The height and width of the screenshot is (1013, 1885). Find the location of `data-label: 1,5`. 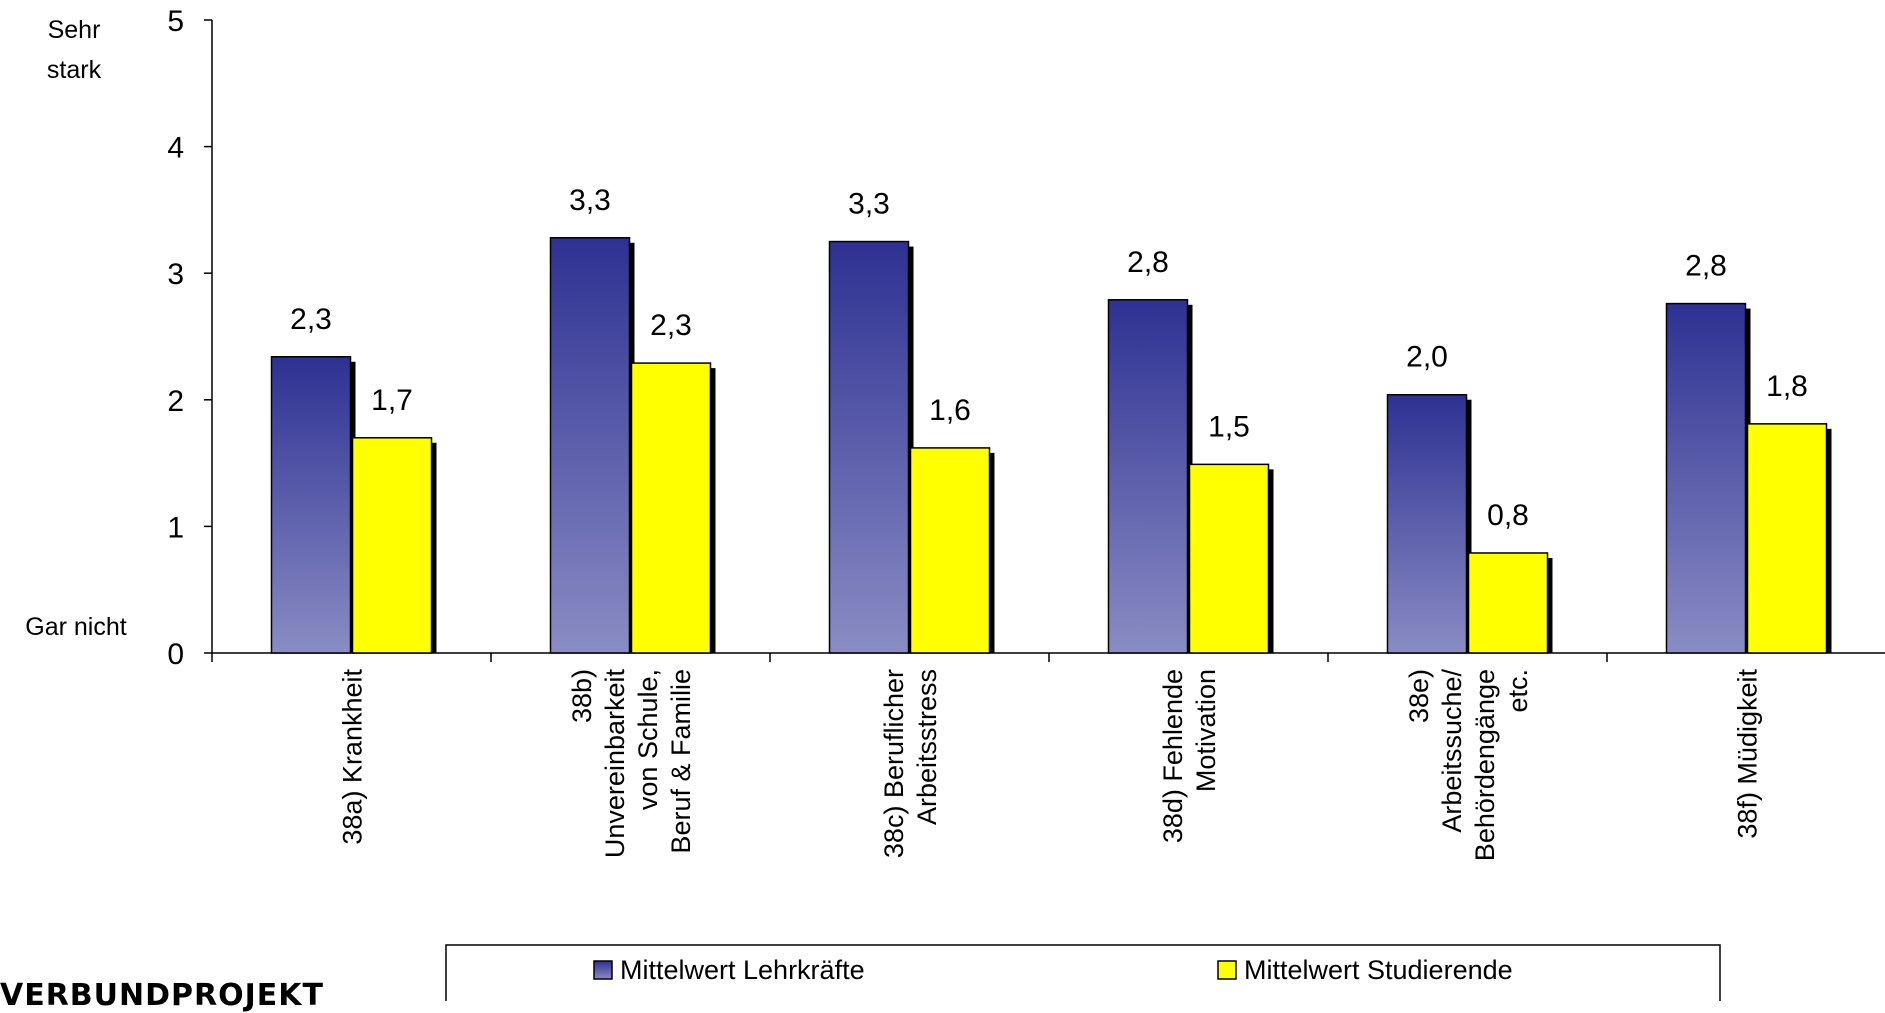

data-label: 1,5 is located at coordinates (1229, 426).